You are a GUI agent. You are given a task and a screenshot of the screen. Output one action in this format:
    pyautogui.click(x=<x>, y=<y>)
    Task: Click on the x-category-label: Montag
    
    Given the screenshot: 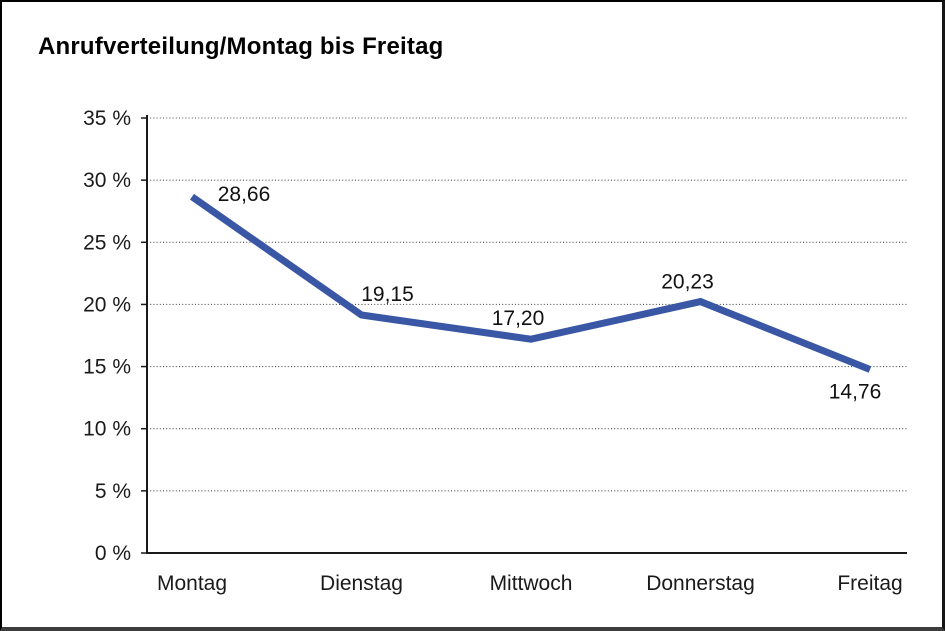 What is the action you would take?
    pyautogui.click(x=192, y=583)
    